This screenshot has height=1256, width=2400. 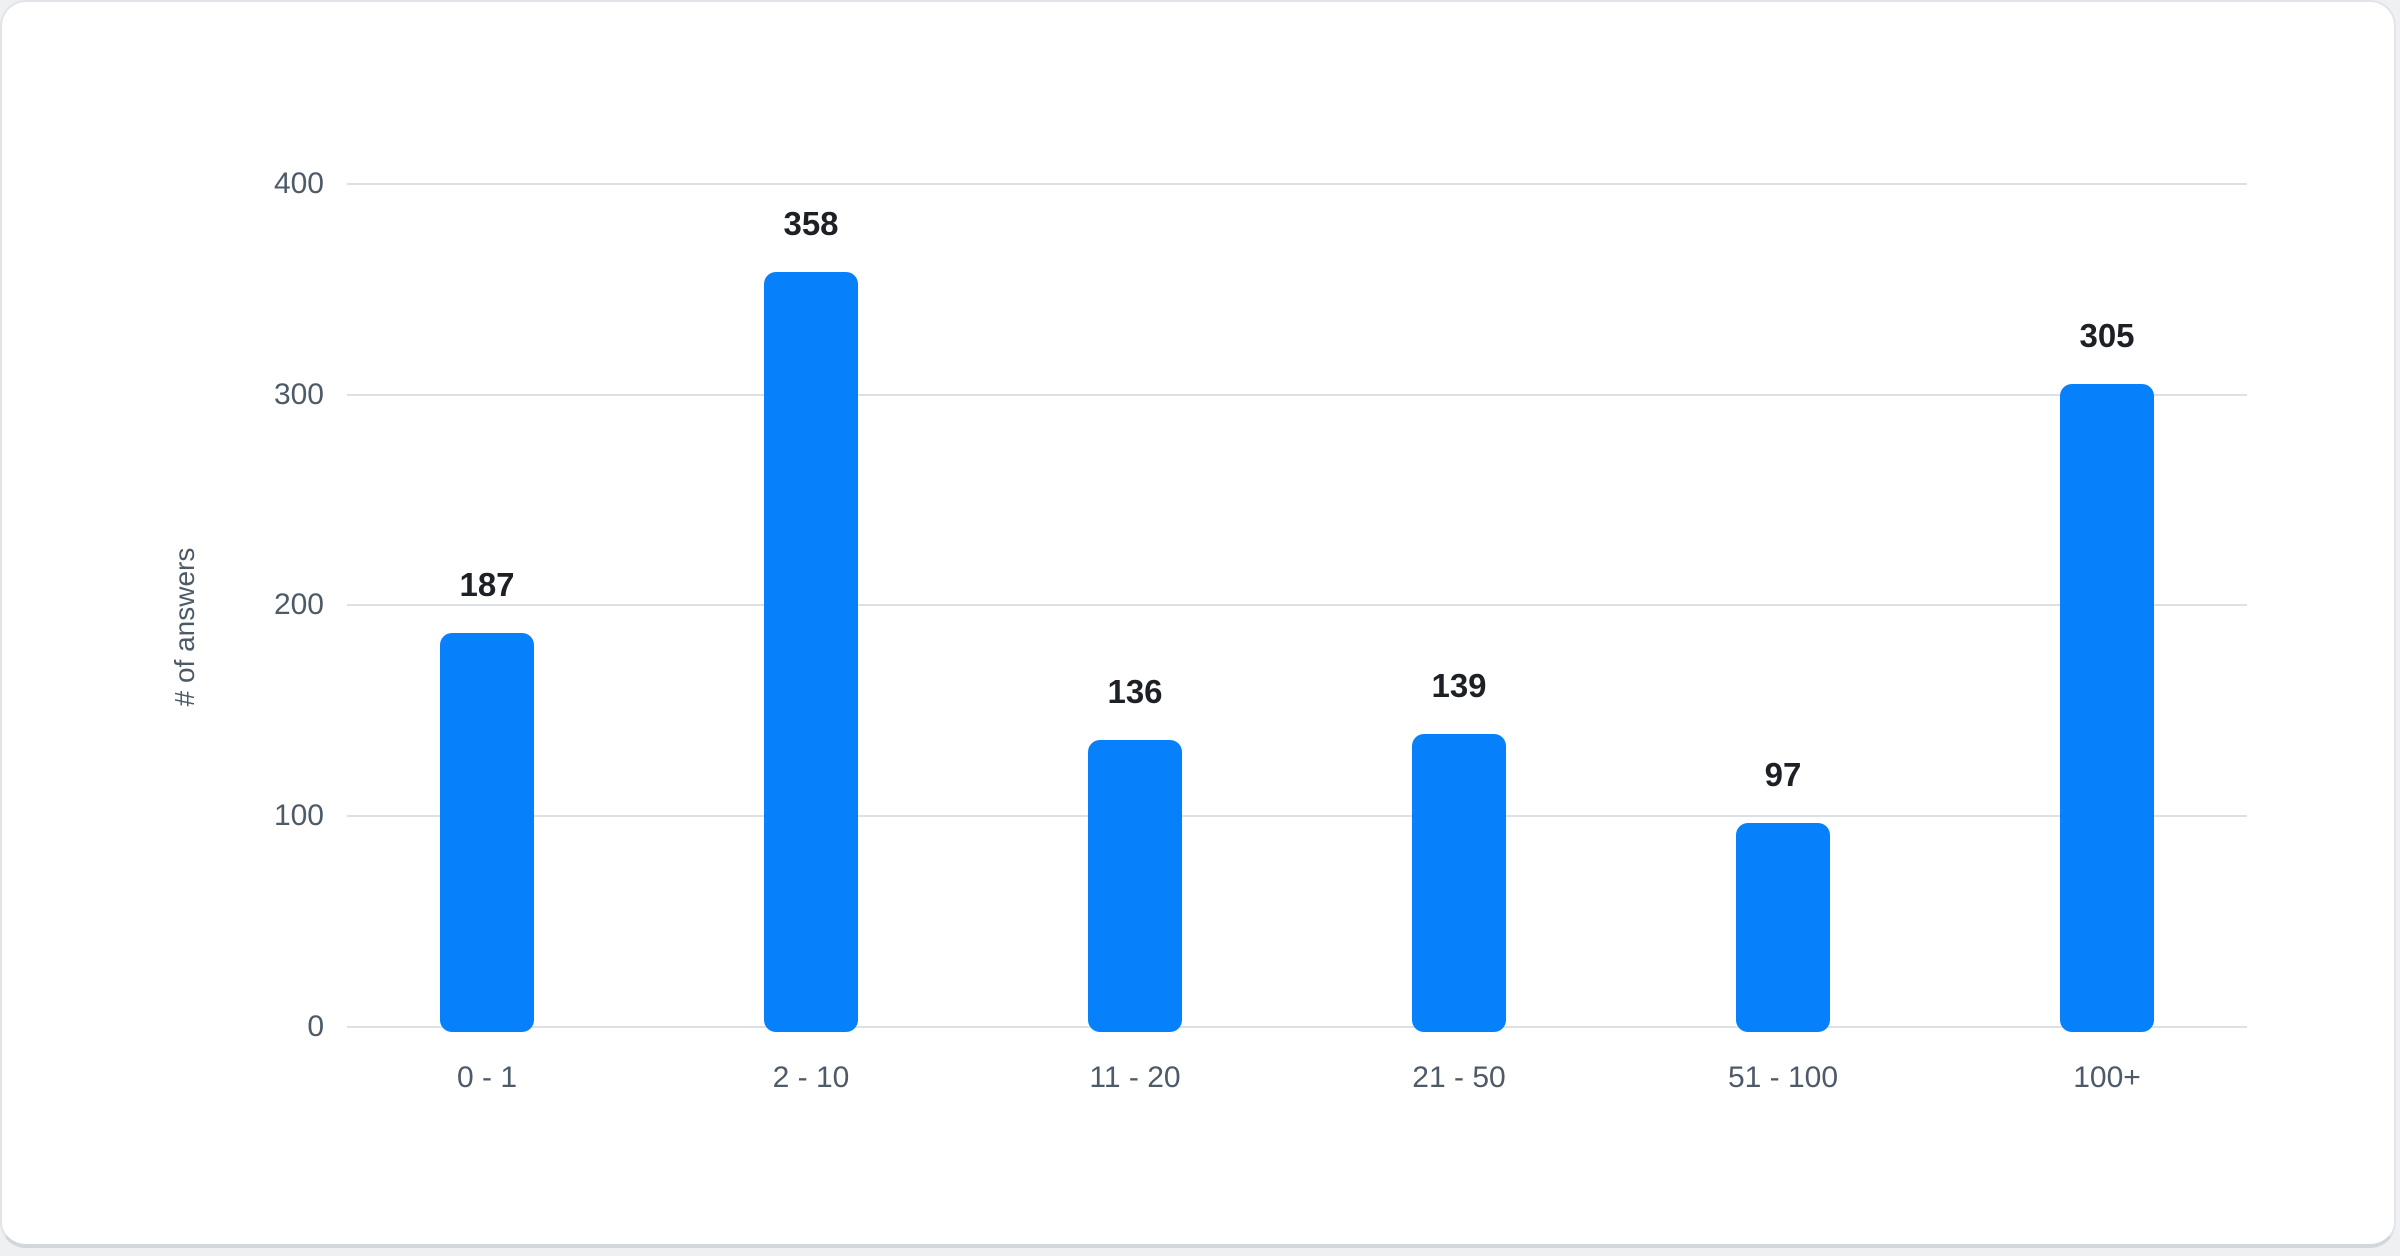 What do you see at coordinates (1459, 685) in the screenshot?
I see `bar-value-label-21 - 50: 139` at bounding box center [1459, 685].